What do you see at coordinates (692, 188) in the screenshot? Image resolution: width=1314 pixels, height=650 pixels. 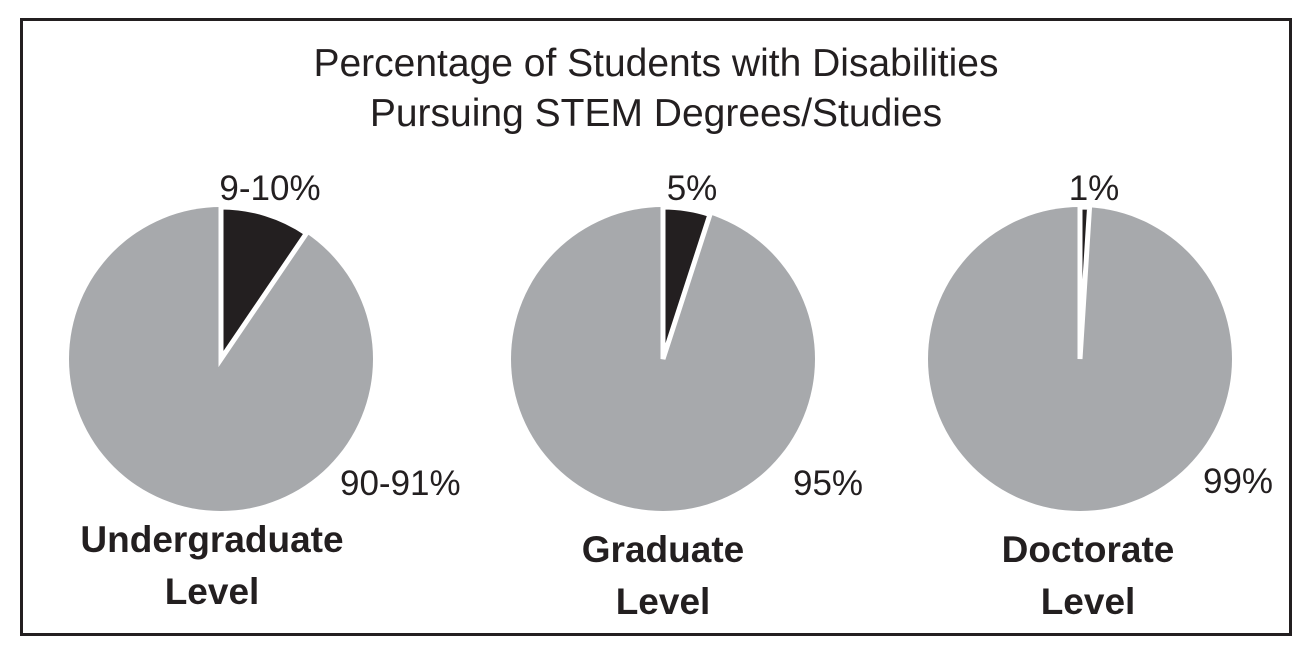 I see `slice-label-highlight: 5%` at bounding box center [692, 188].